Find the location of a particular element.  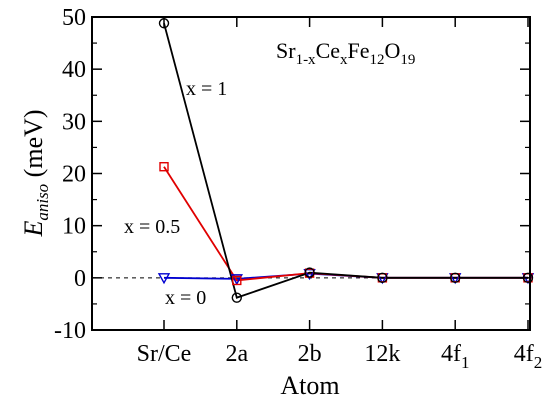

chart-title: Sr1-xCexFe12O19 is located at coordinates (345, 53).